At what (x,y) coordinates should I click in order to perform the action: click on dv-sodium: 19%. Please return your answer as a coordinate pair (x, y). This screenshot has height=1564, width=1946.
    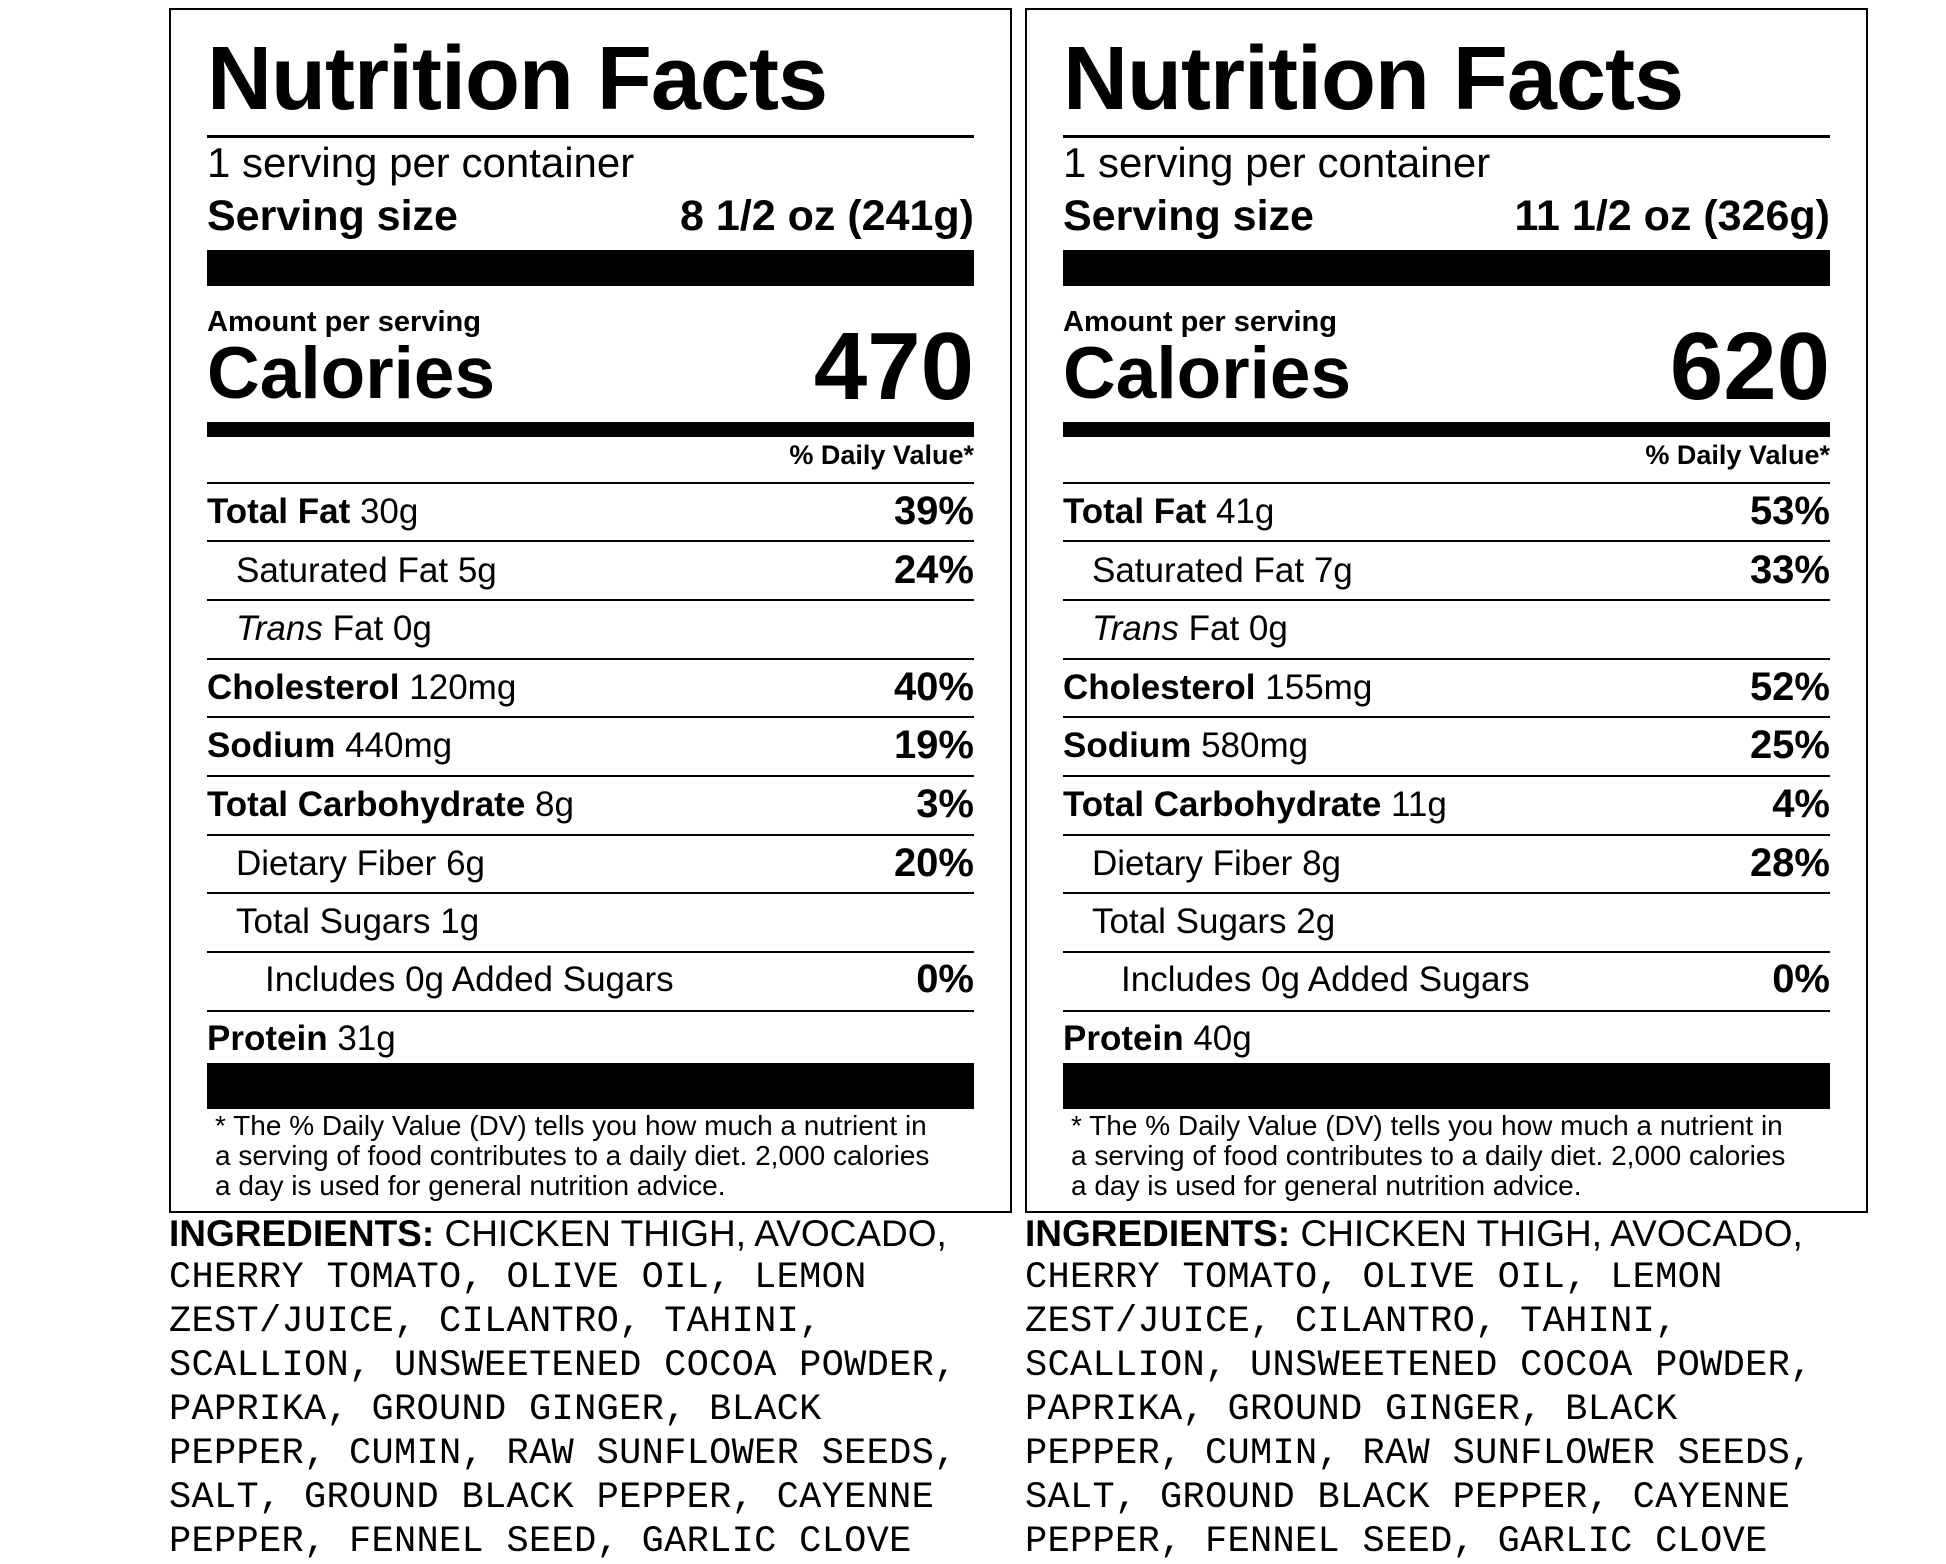
    Looking at the image, I should click on (933, 745).